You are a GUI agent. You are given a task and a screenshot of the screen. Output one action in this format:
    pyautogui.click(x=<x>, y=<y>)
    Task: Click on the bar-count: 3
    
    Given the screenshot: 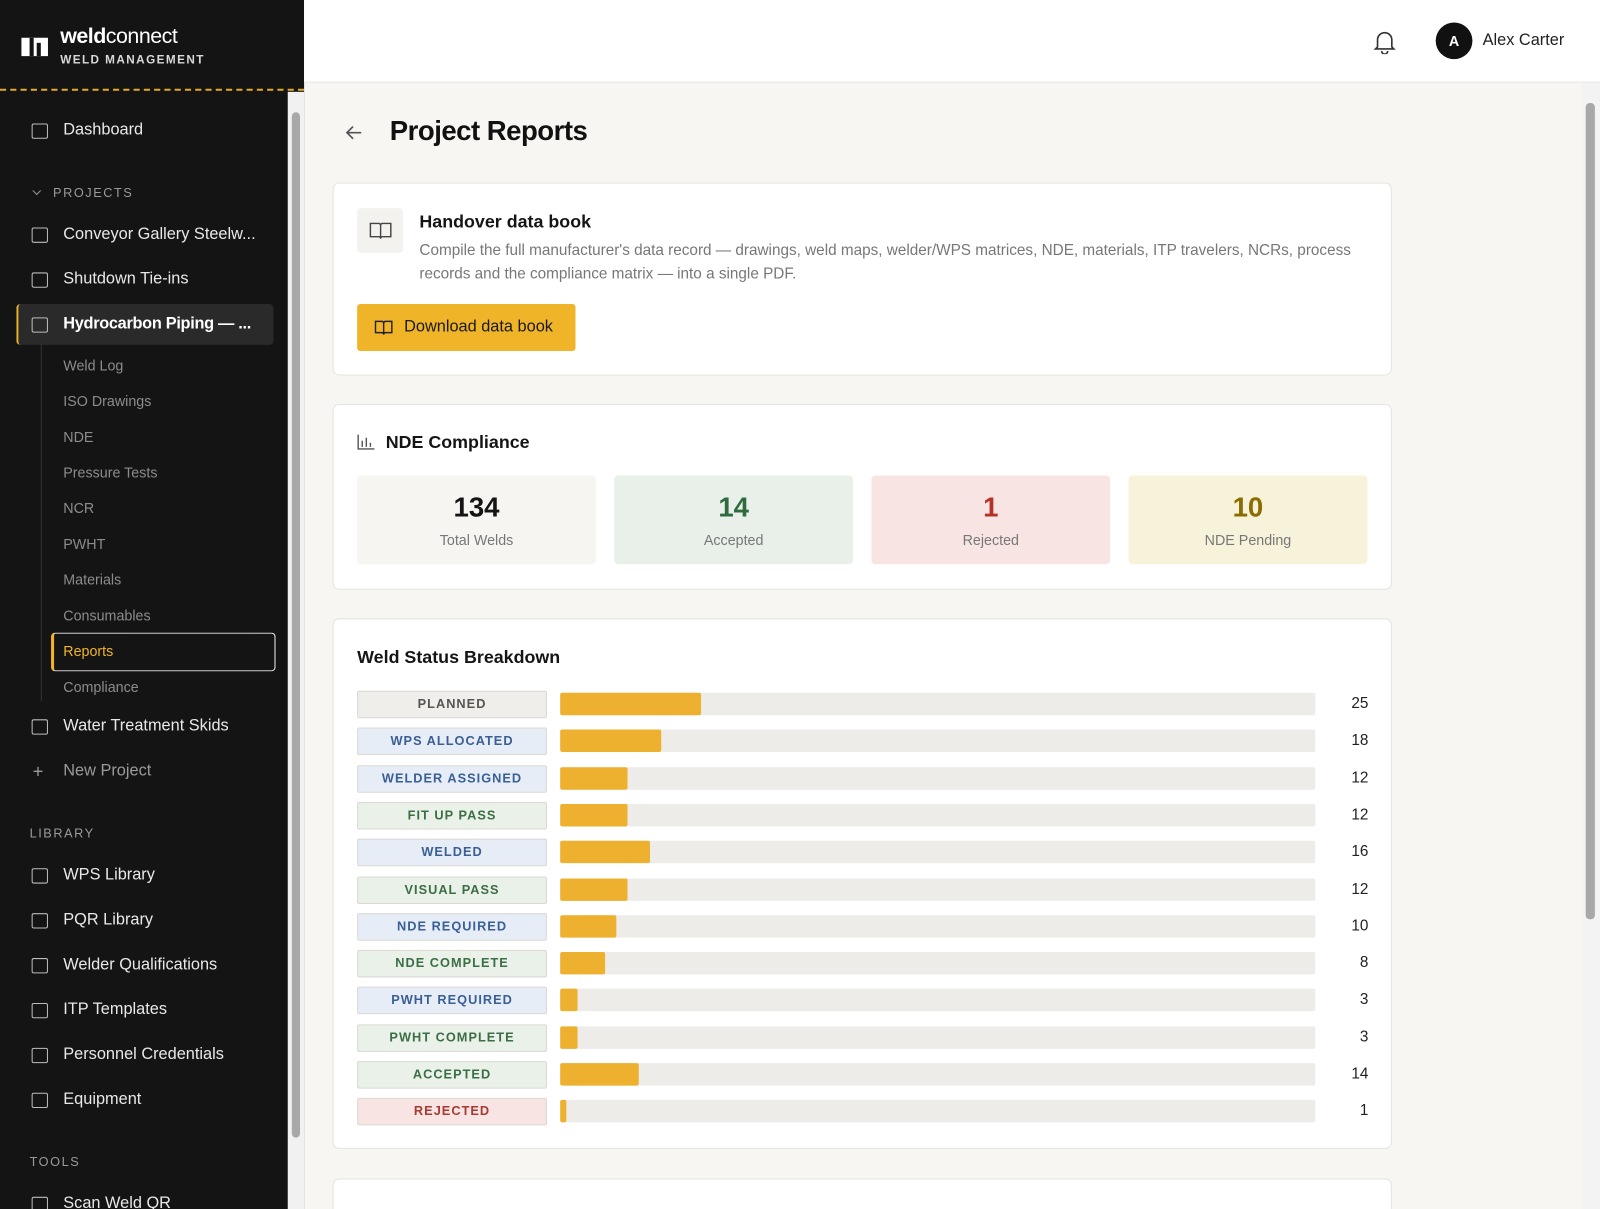 What is the action you would take?
    pyautogui.click(x=1364, y=1000)
    